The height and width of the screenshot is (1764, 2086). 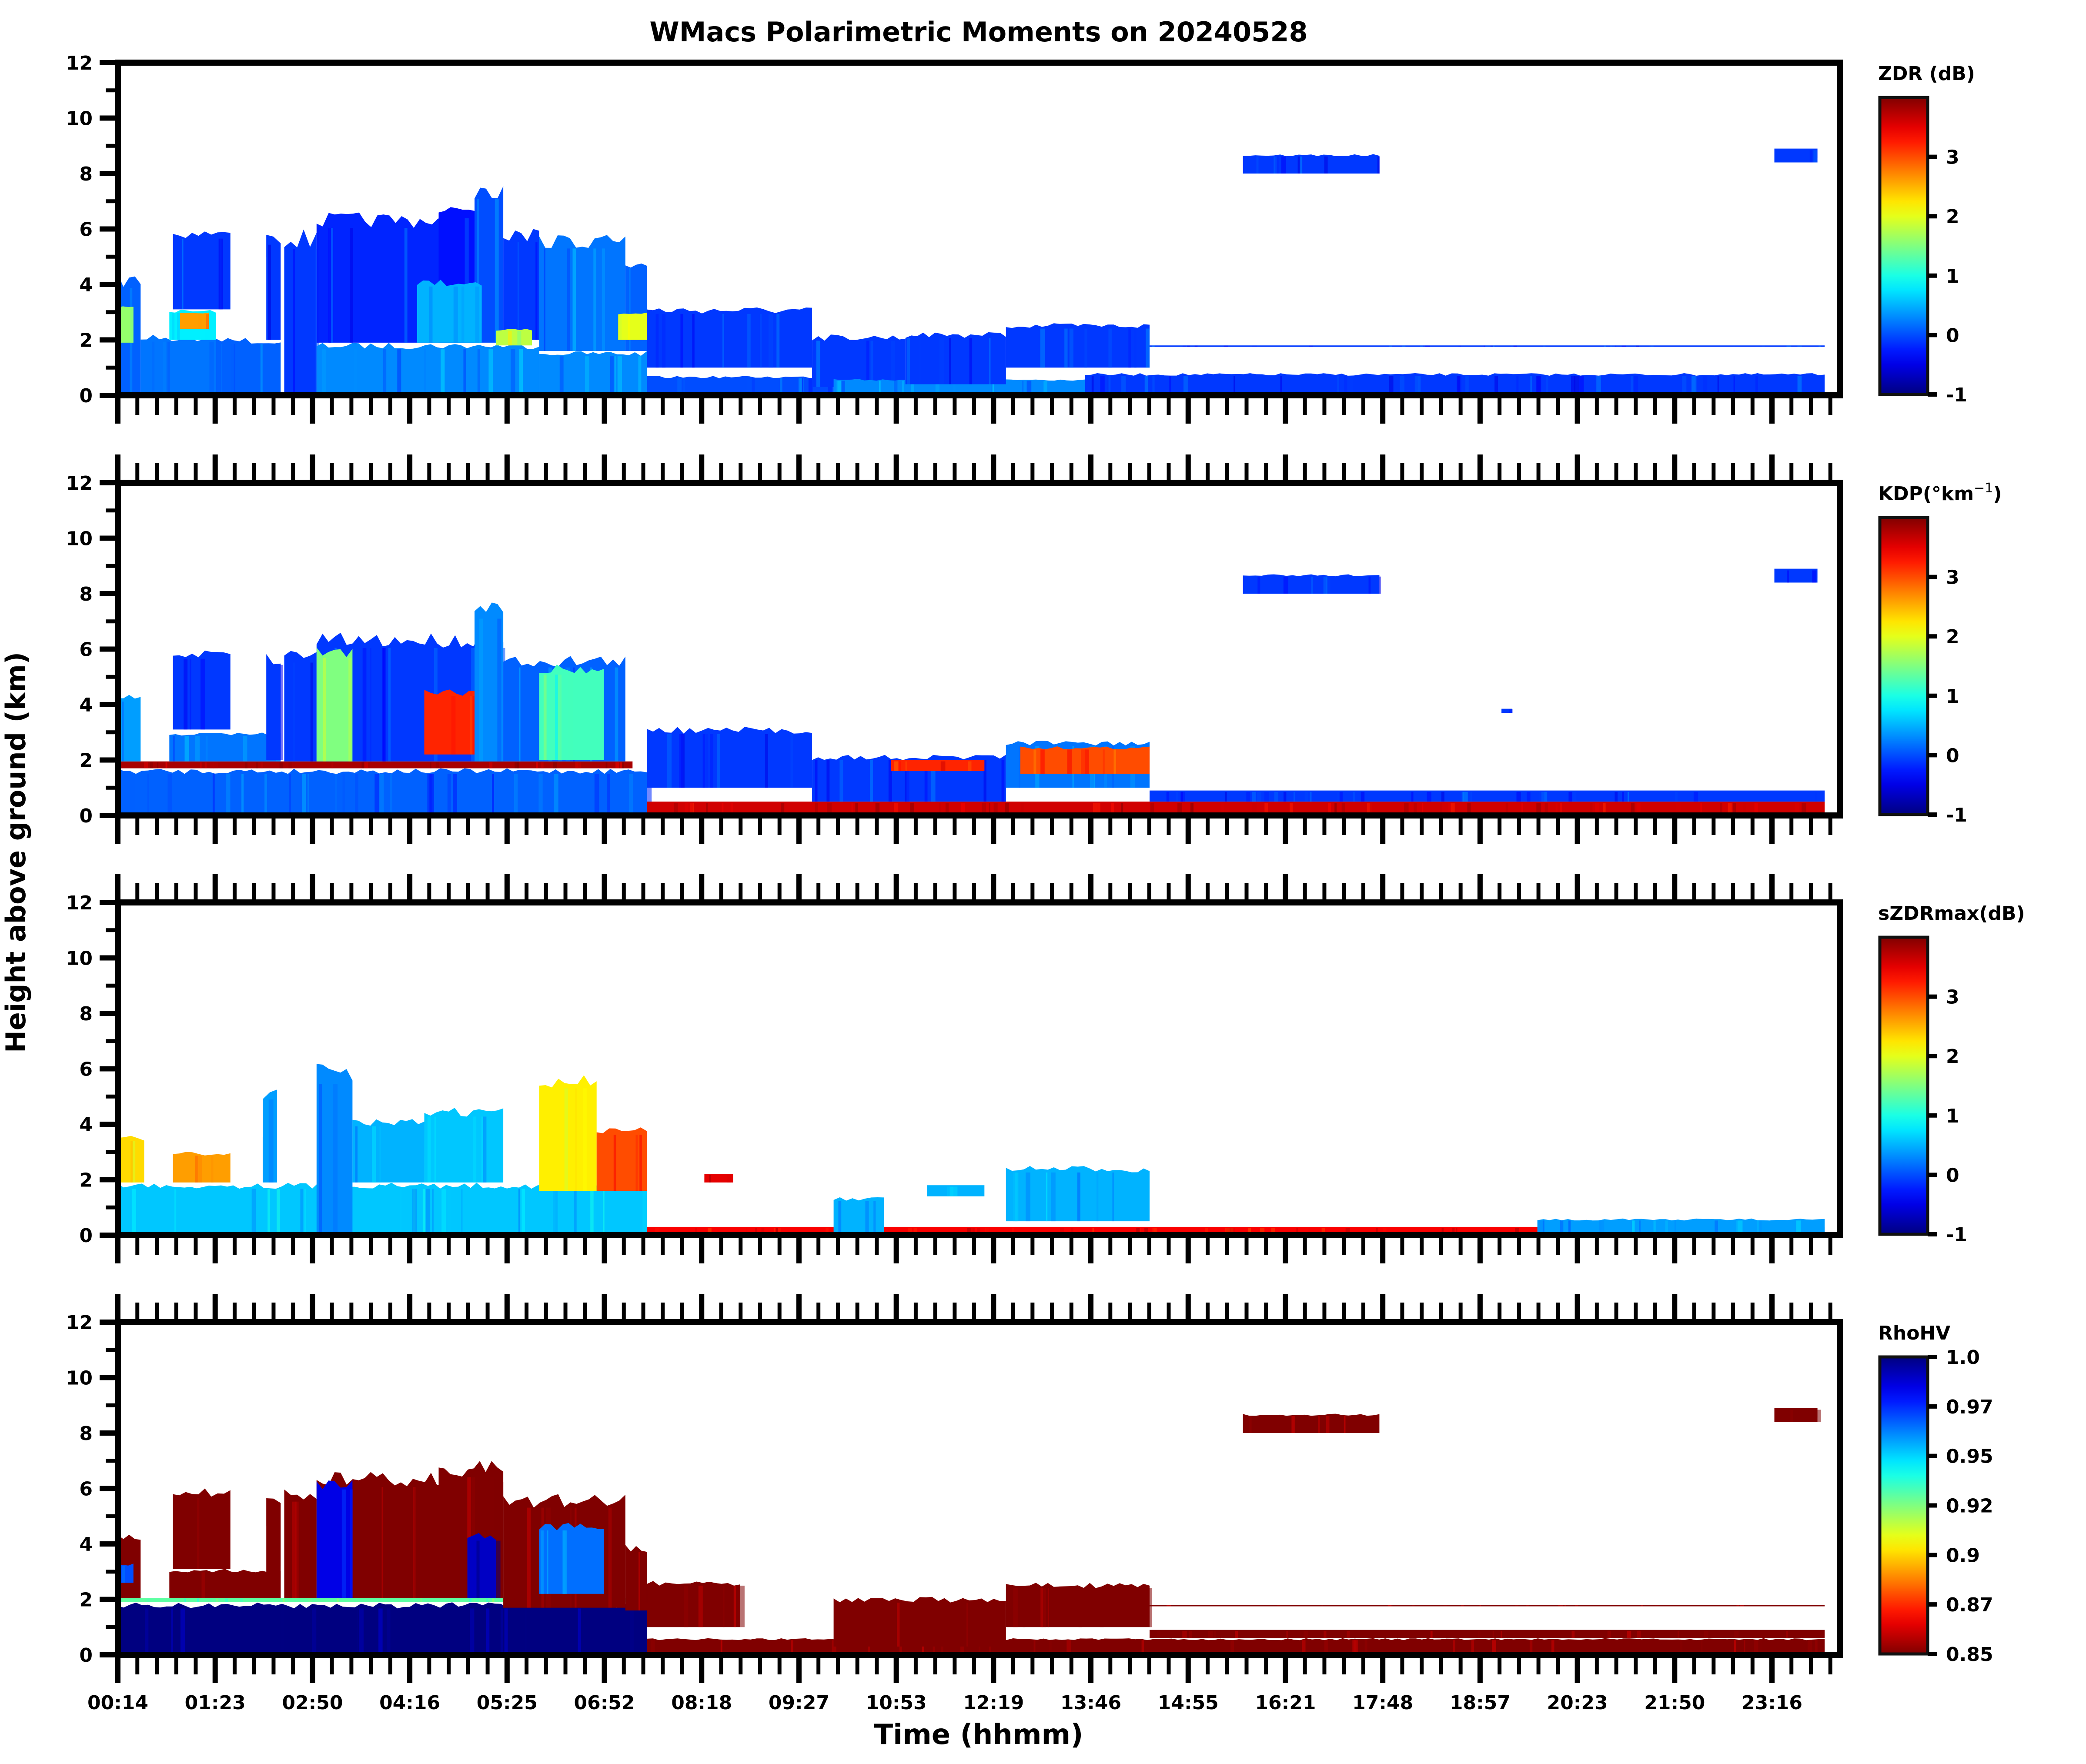 I want to click on y-tick-label: 8, so click(x=86, y=1434).